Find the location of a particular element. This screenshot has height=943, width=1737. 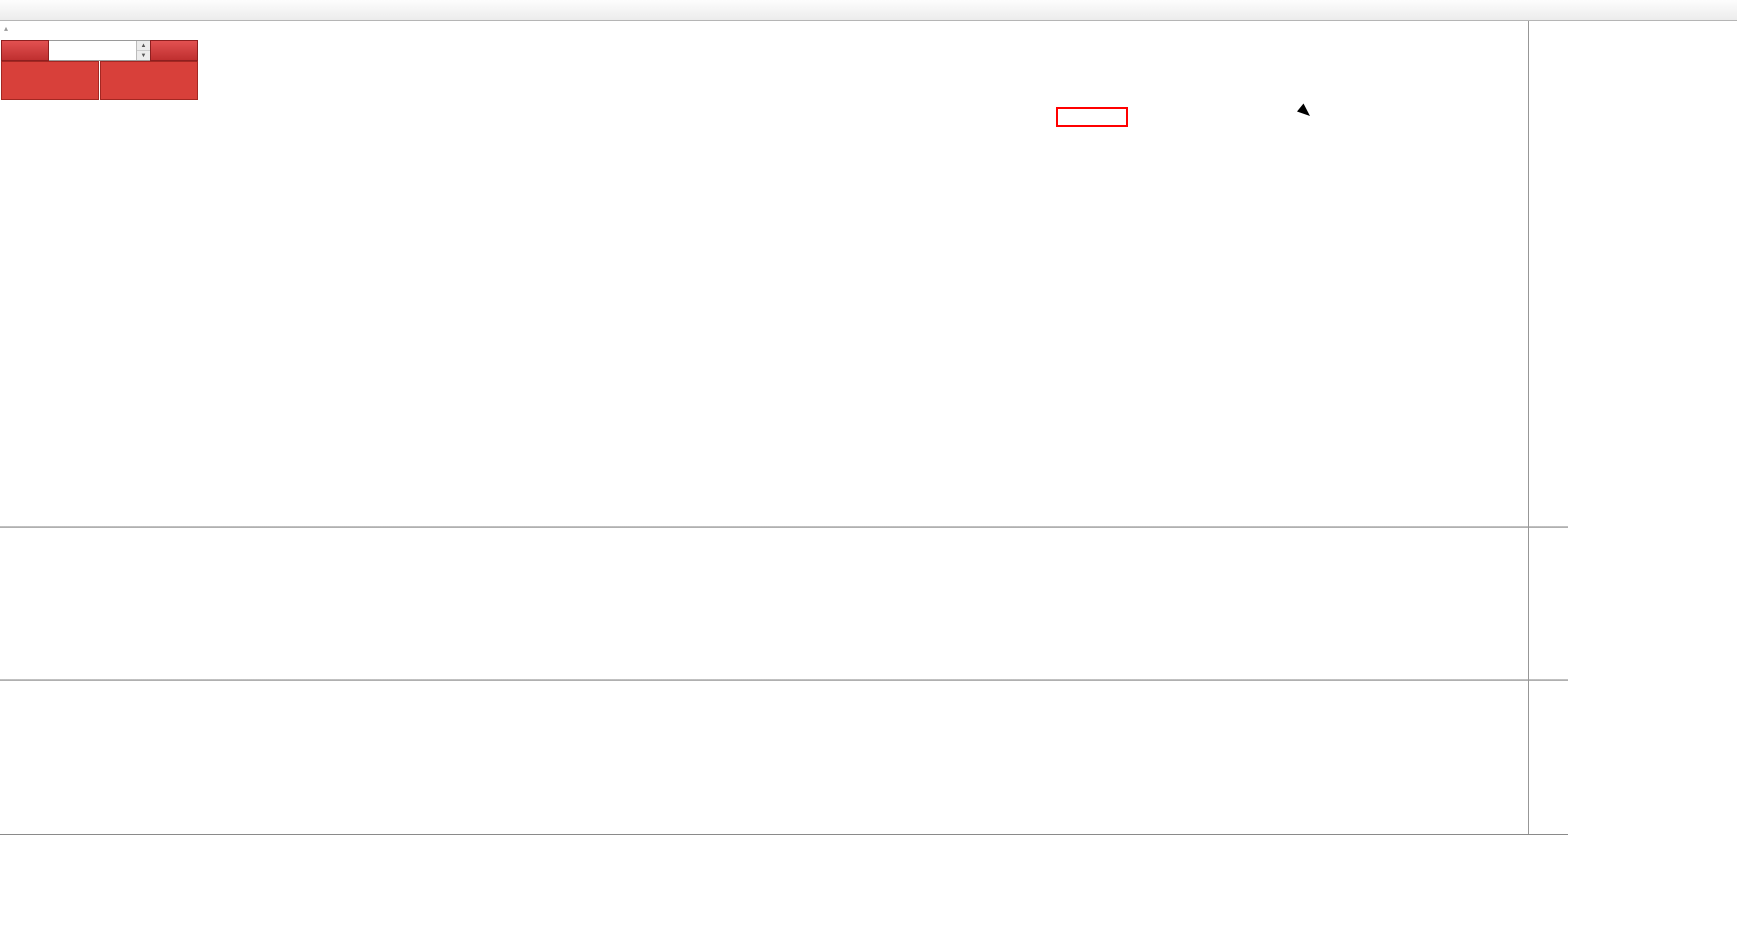

volume-decrease-button: ▼ is located at coordinates (143, 55).